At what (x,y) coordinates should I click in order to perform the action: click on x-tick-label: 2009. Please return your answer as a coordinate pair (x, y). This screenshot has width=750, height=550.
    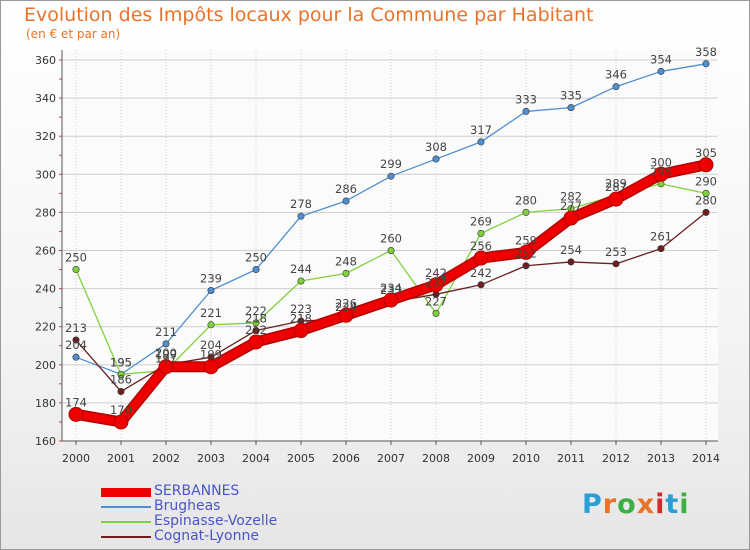
    Looking at the image, I should click on (481, 458).